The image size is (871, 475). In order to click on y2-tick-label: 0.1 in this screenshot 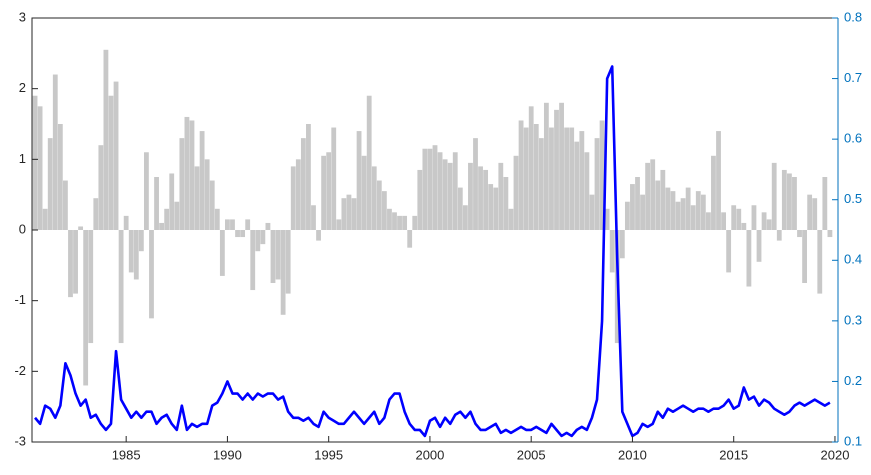, I will do `click(853, 440)`.